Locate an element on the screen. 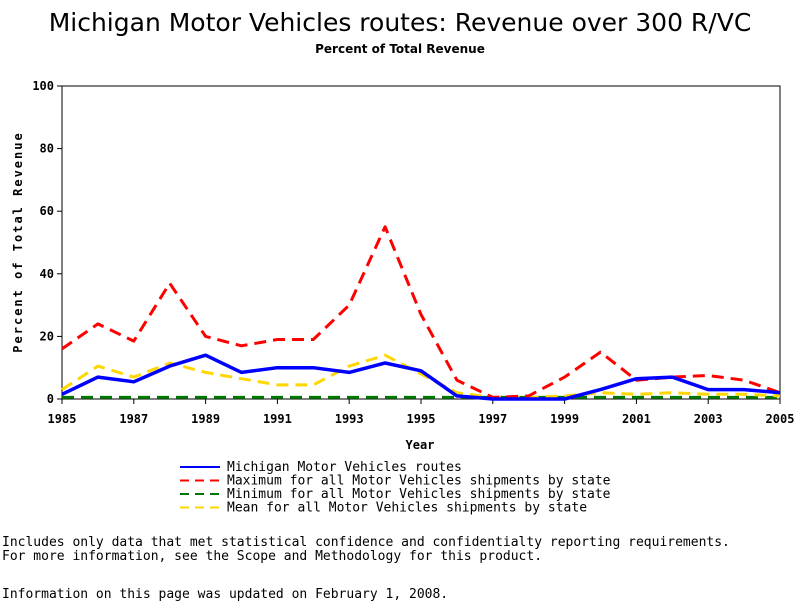  x-tick-label: 1993 is located at coordinates (349, 419).